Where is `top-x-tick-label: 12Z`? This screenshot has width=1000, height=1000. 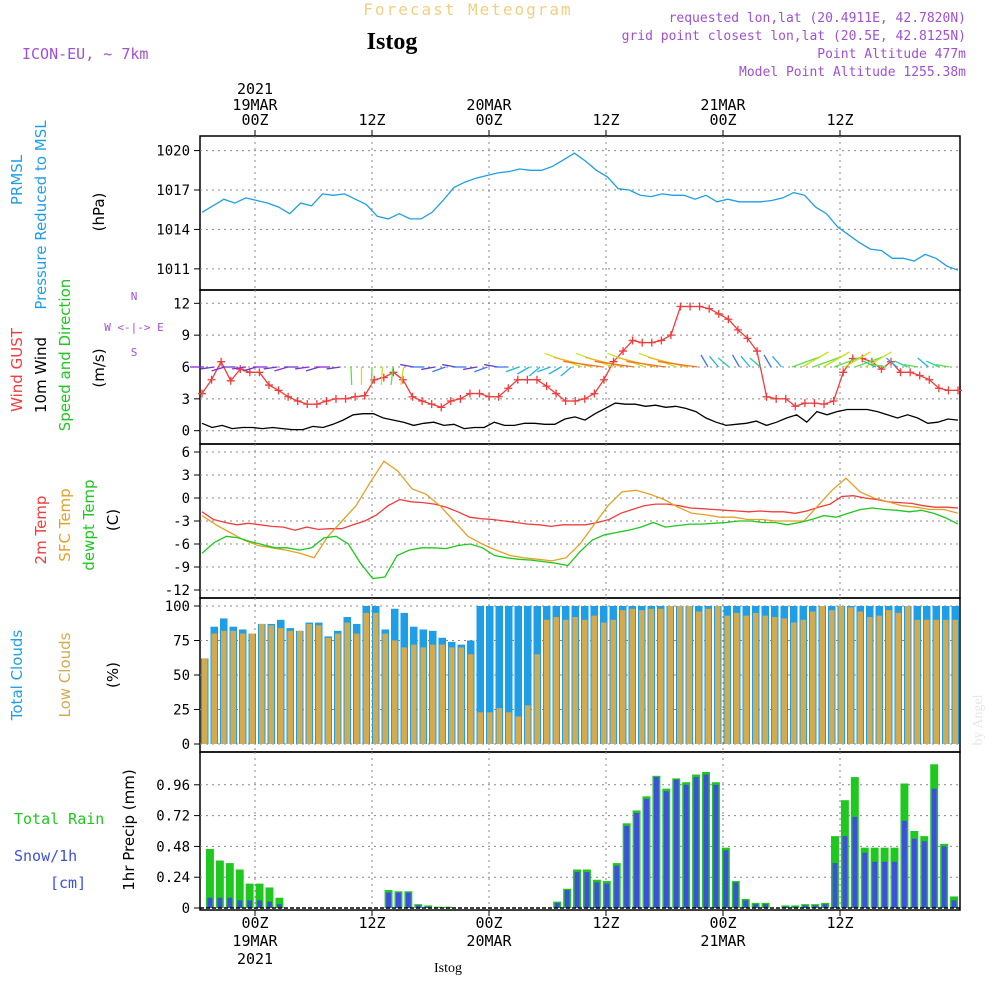
top-x-tick-label: 12Z is located at coordinates (839, 120).